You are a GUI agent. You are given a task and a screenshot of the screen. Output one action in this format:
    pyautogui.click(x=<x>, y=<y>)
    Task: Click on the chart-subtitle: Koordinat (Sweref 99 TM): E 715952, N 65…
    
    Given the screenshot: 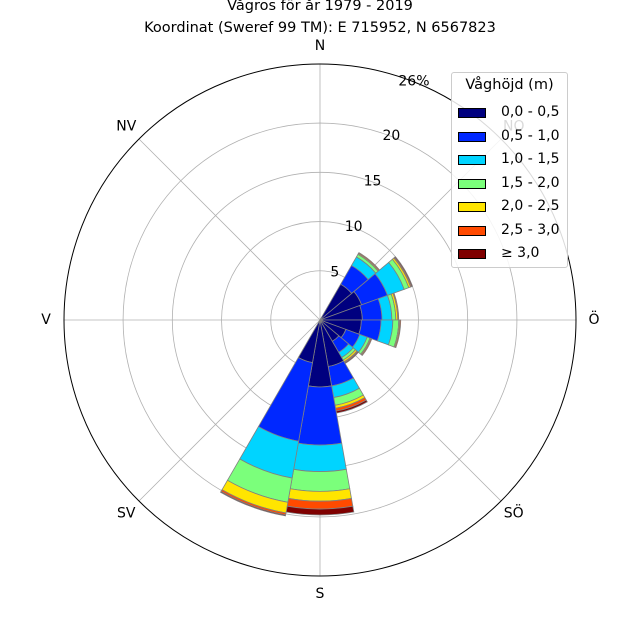 What is the action you would take?
    pyautogui.click(x=320, y=28)
    